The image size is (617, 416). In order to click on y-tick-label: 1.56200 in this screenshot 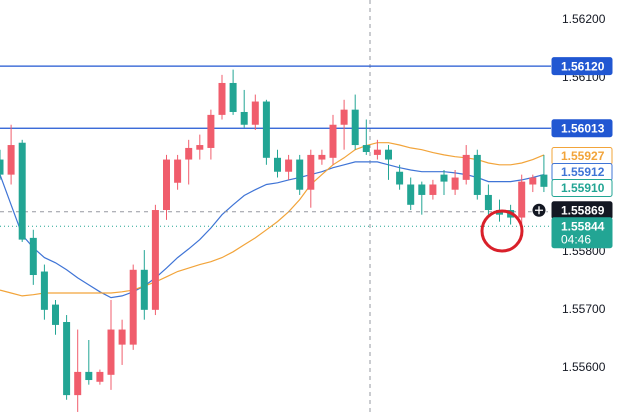, I will do `click(584, 19)`.